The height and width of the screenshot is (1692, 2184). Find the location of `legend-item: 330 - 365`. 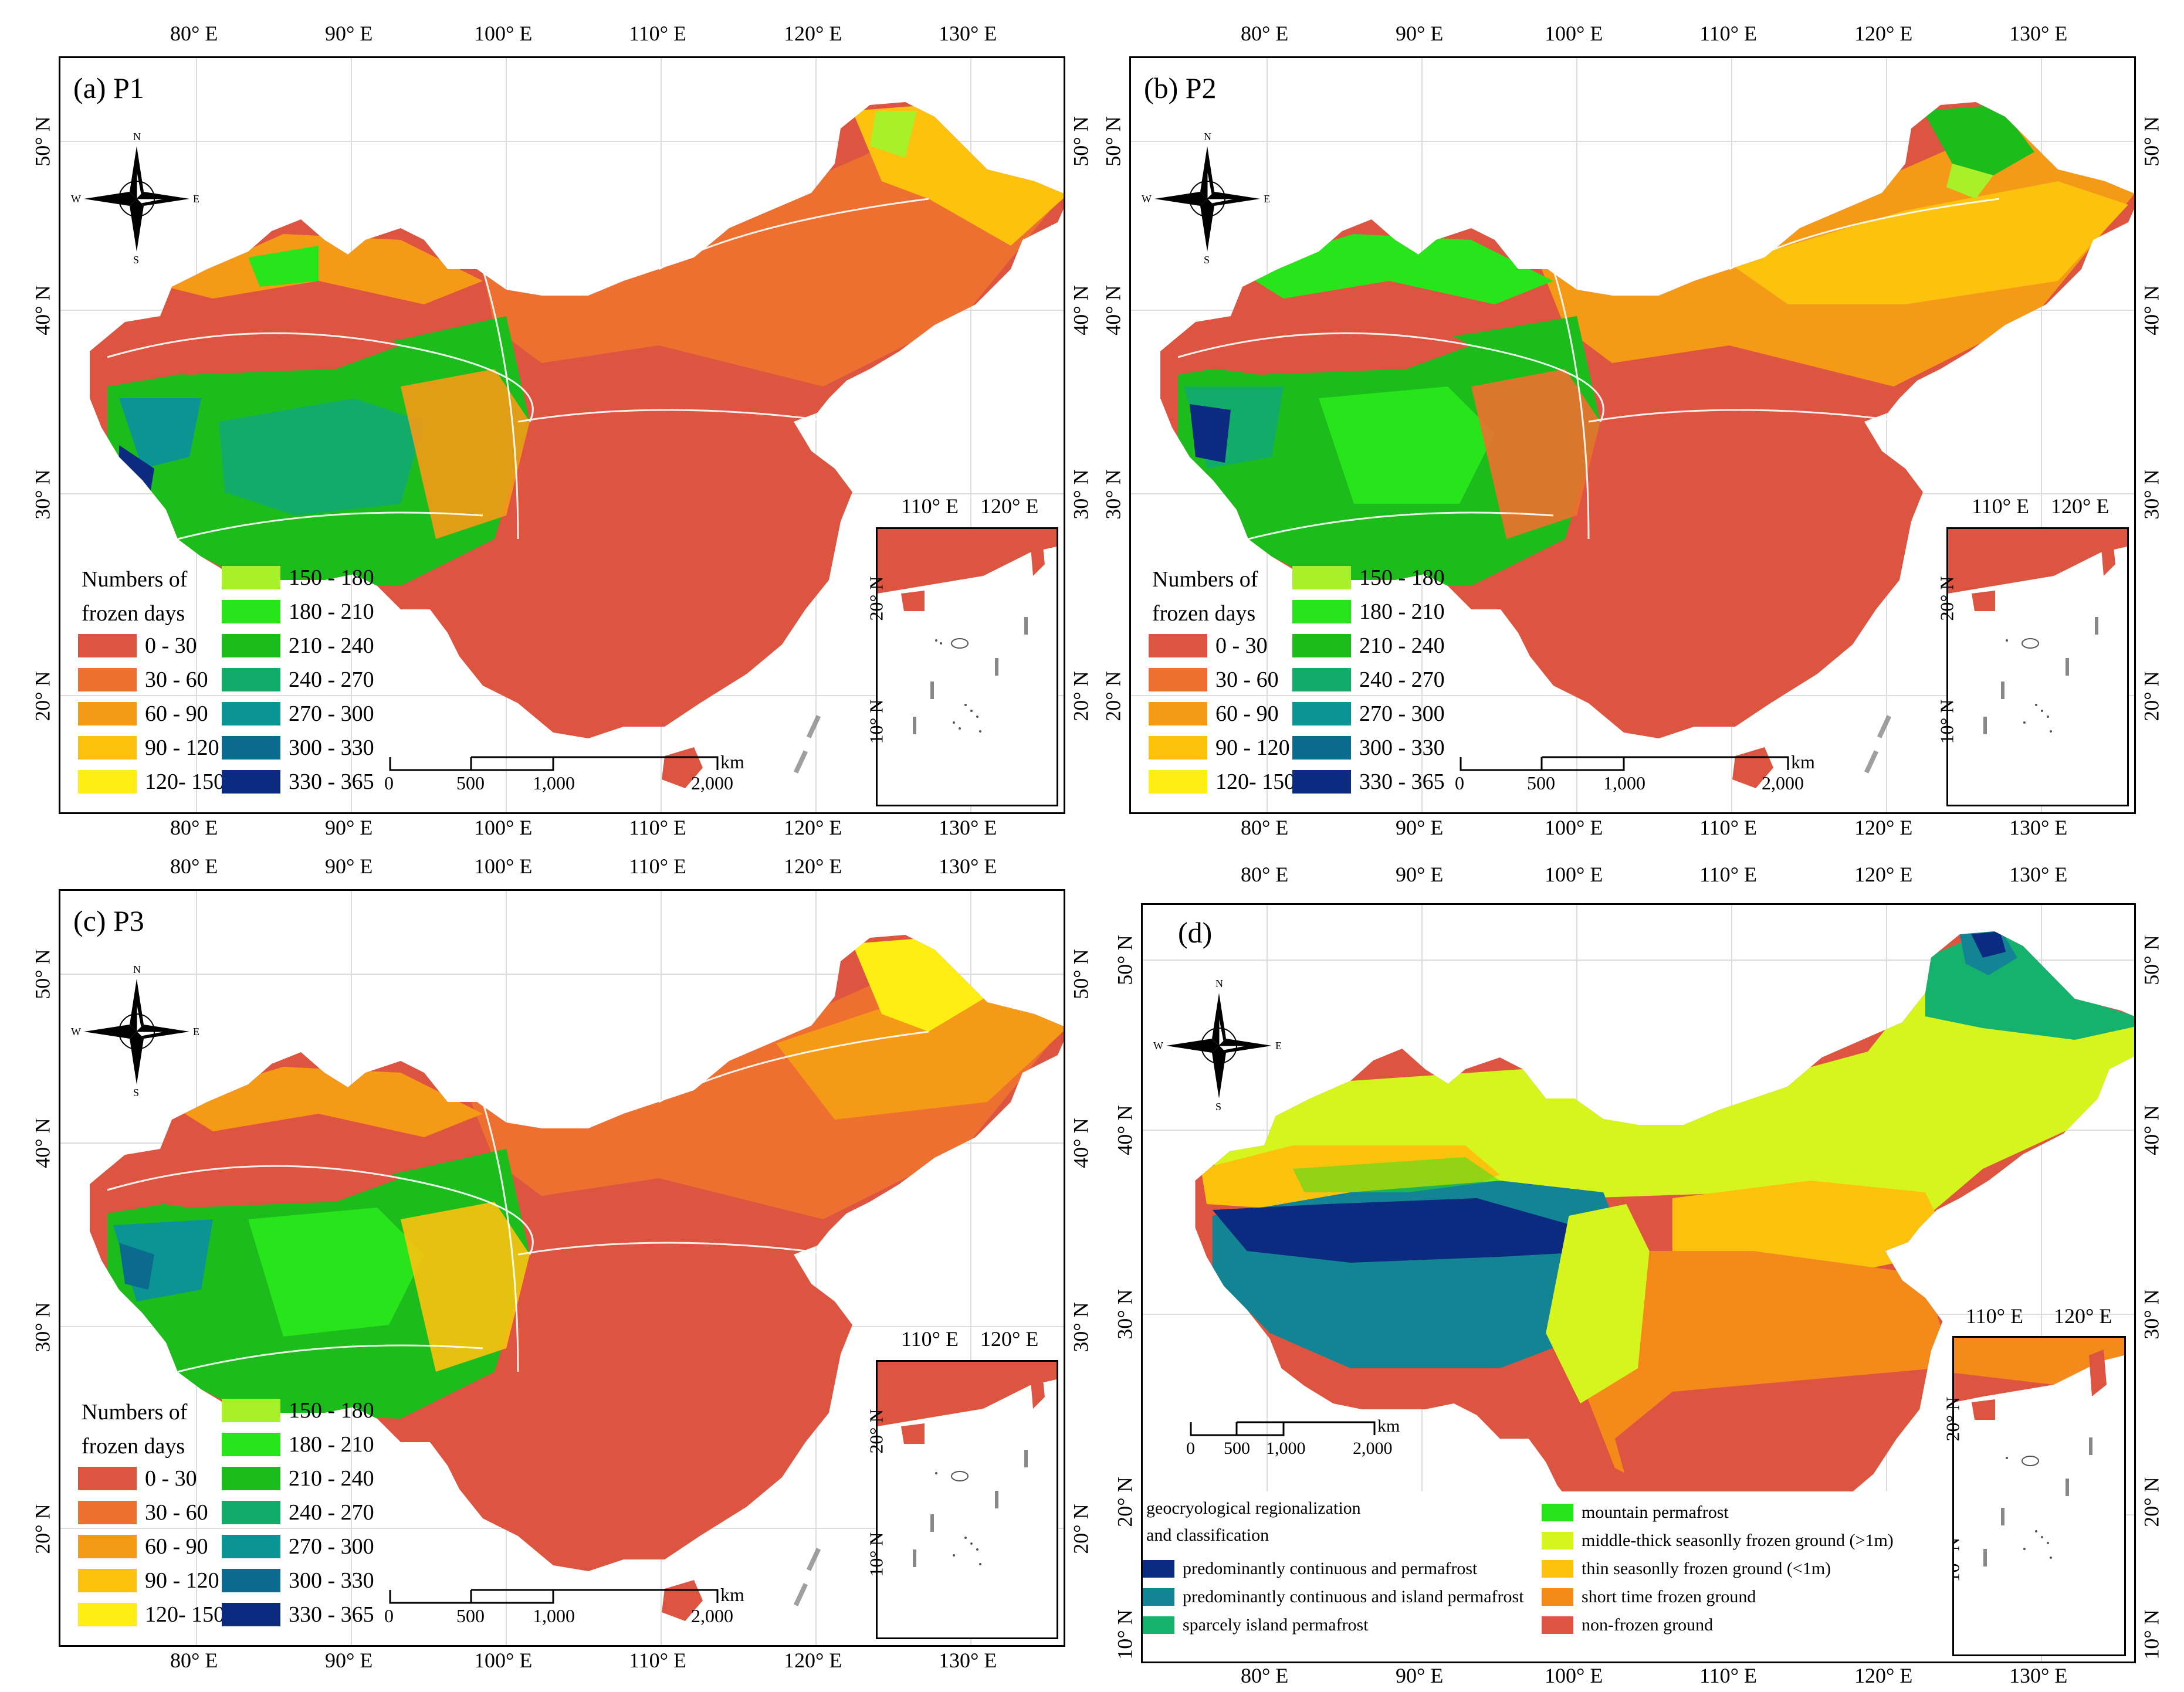

legend-item: 330 - 365 is located at coordinates (298, 1615).